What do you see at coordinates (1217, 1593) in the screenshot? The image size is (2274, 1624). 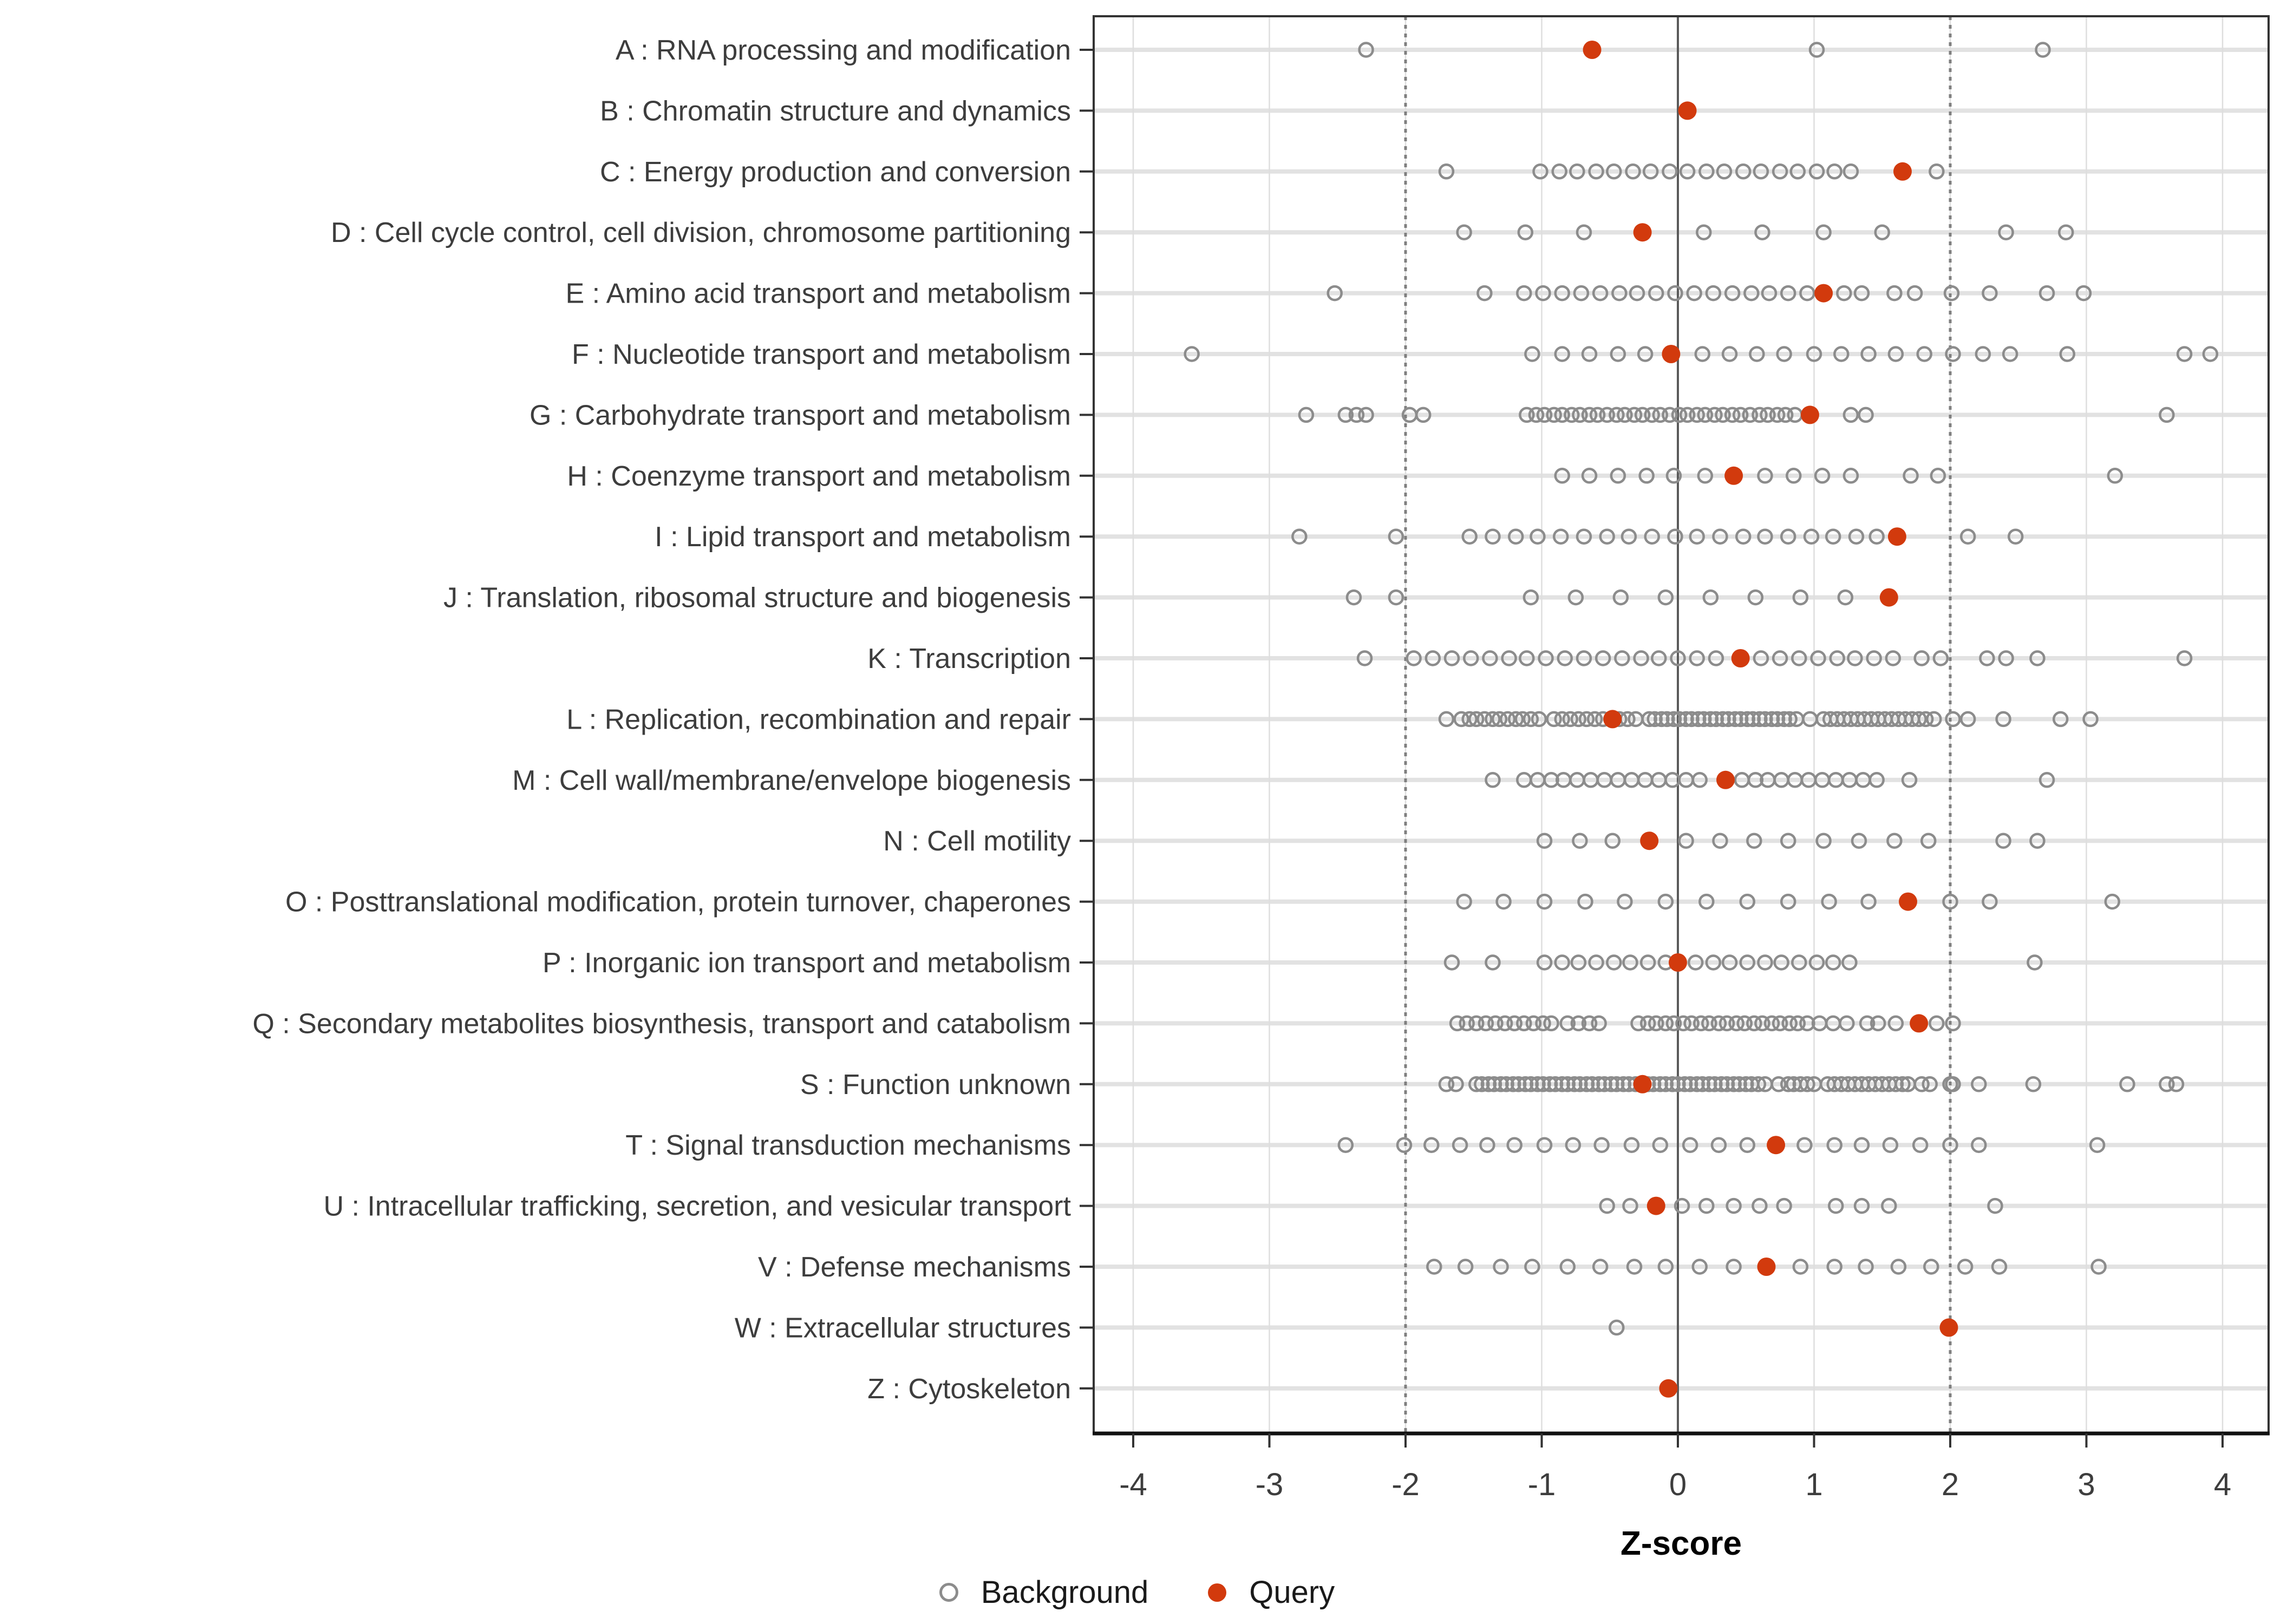 I see `query-point-icon` at bounding box center [1217, 1593].